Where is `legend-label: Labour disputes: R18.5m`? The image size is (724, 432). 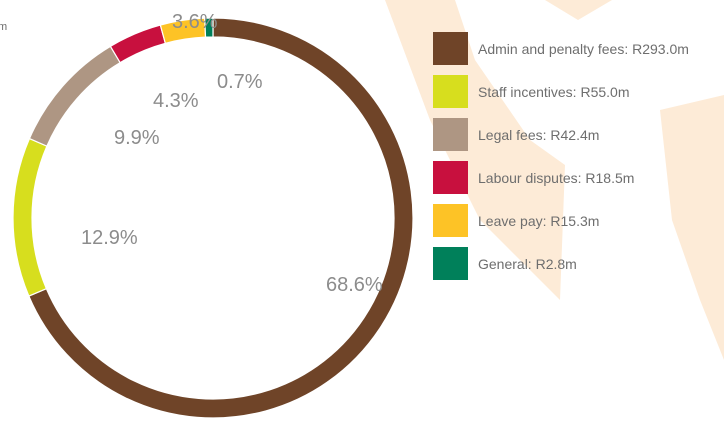 legend-label: Labour disputes: R18.5m is located at coordinates (556, 177).